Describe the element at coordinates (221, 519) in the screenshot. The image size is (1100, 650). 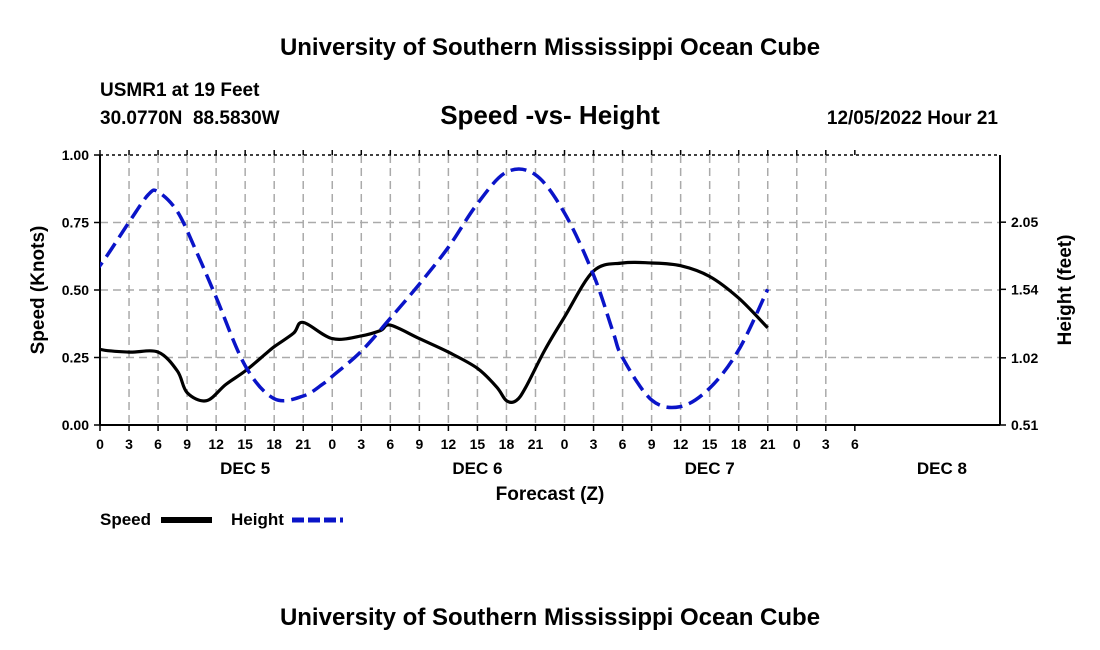
I see `legend: Speed Height` at that location.